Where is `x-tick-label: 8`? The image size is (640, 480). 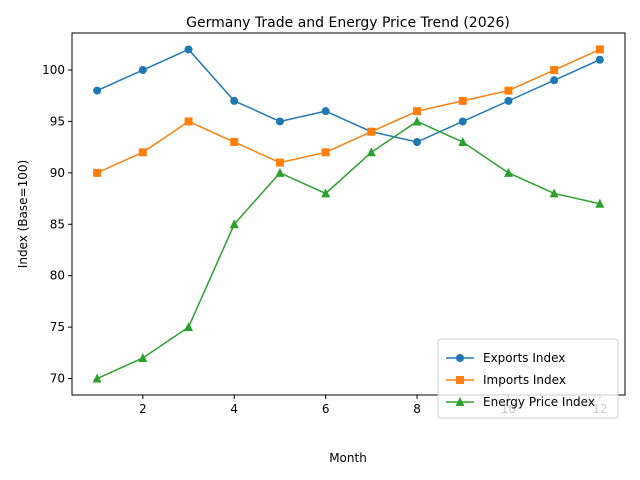 x-tick-label: 8 is located at coordinates (417, 409).